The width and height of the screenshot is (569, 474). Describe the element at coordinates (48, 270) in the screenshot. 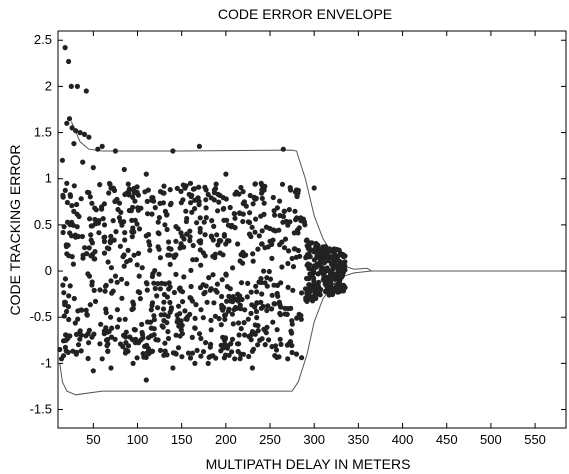

I see `y-tick-label: 0` at that location.